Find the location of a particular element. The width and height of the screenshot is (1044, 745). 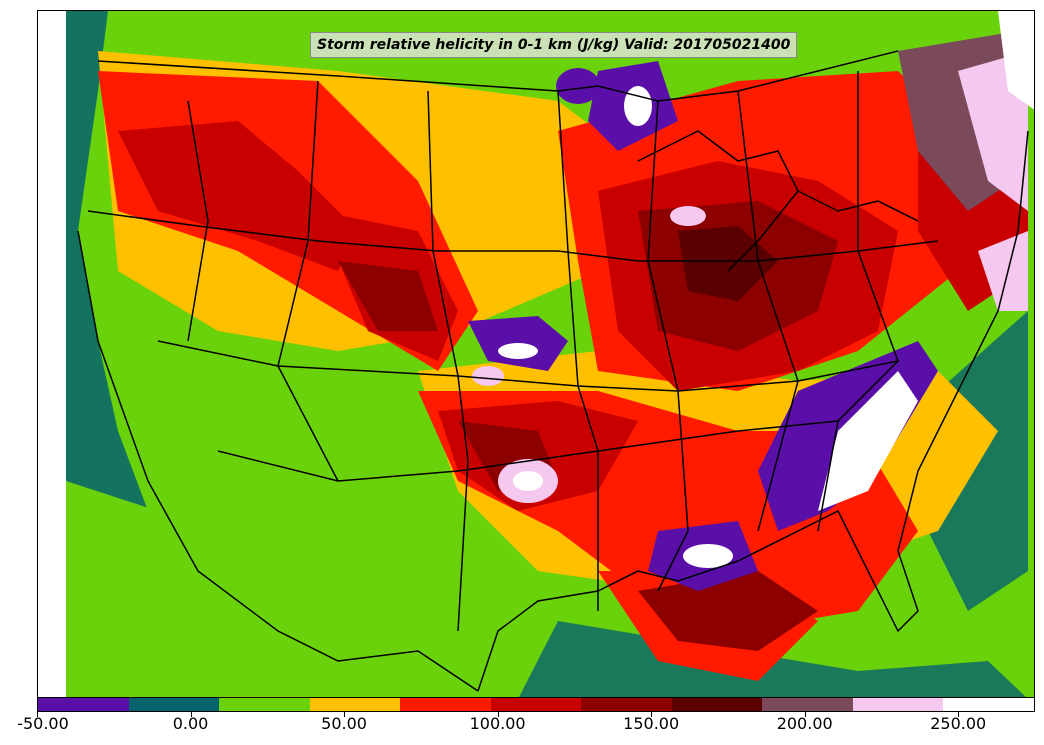

colorbar-tick-label: -50.00 is located at coordinates (43, 723).